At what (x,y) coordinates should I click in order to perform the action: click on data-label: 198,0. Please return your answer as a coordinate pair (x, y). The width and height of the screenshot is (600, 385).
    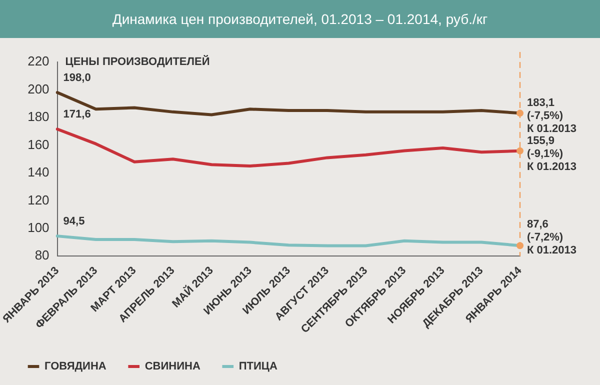
    Looking at the image, I should click on (77, 78).